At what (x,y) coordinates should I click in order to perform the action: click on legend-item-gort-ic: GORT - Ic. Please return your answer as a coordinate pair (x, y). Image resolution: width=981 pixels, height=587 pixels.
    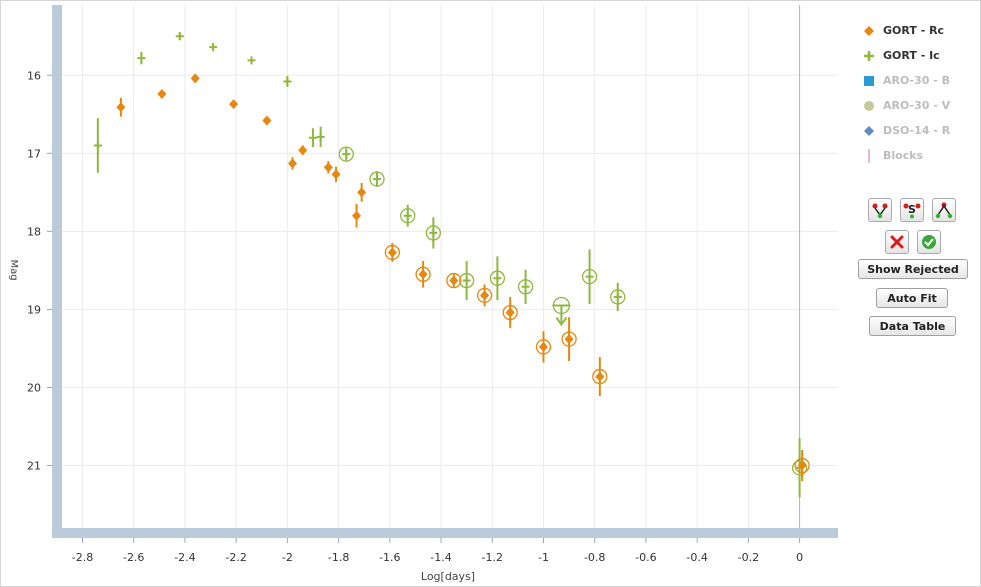
    Looking at the image, I should click on (917, 55).